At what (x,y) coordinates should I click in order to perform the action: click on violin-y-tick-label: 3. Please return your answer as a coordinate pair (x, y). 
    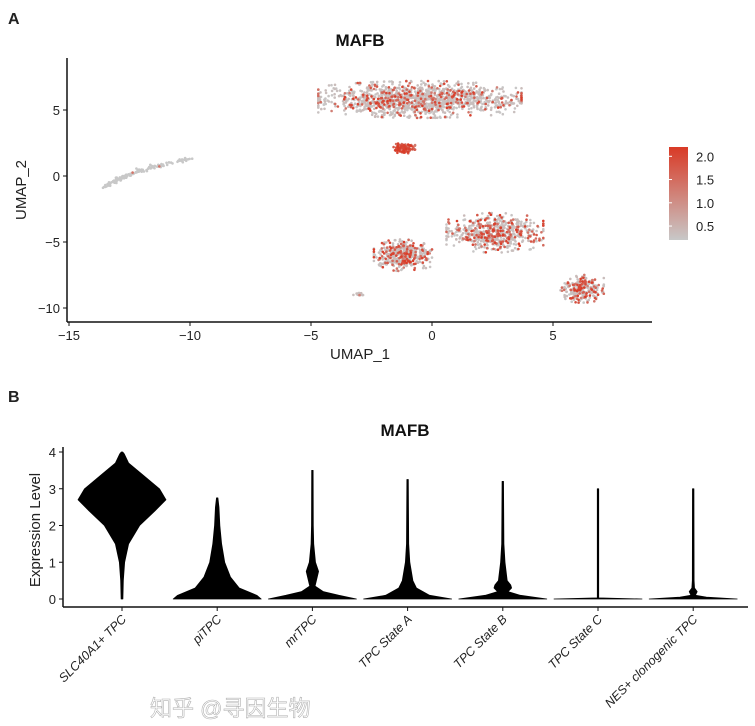
    Looking at the image, I should click on (52, 489).